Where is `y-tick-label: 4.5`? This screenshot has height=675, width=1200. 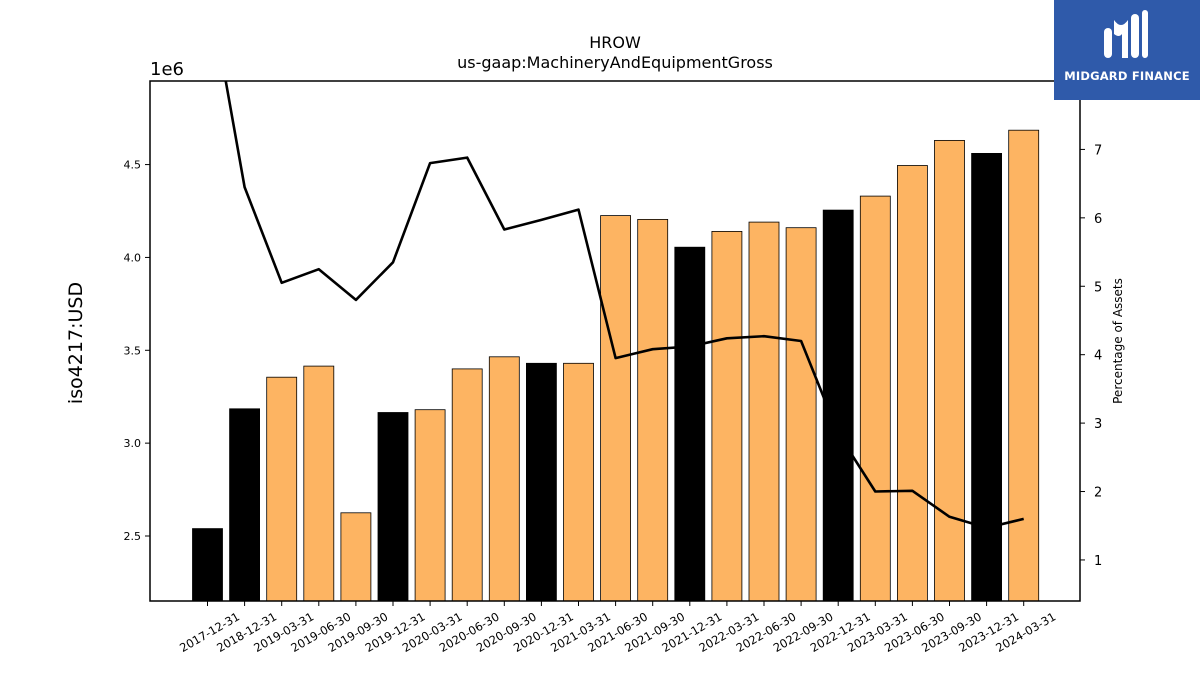
y-tick-label: 4.5 is located at coordinates (133, 165).